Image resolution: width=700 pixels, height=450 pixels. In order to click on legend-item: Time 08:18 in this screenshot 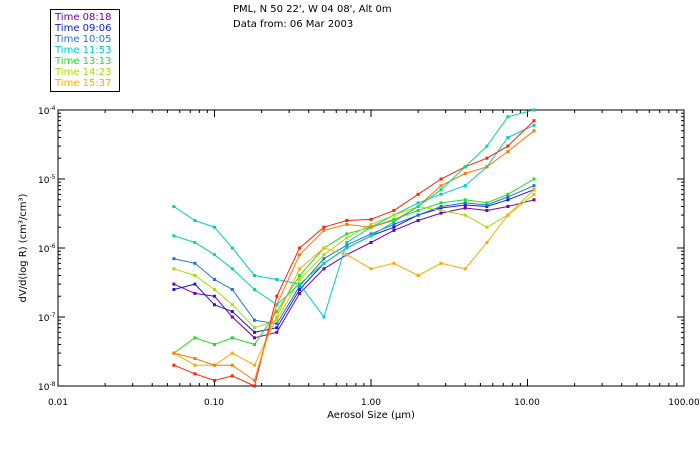, I will do `click(83, 17)`.